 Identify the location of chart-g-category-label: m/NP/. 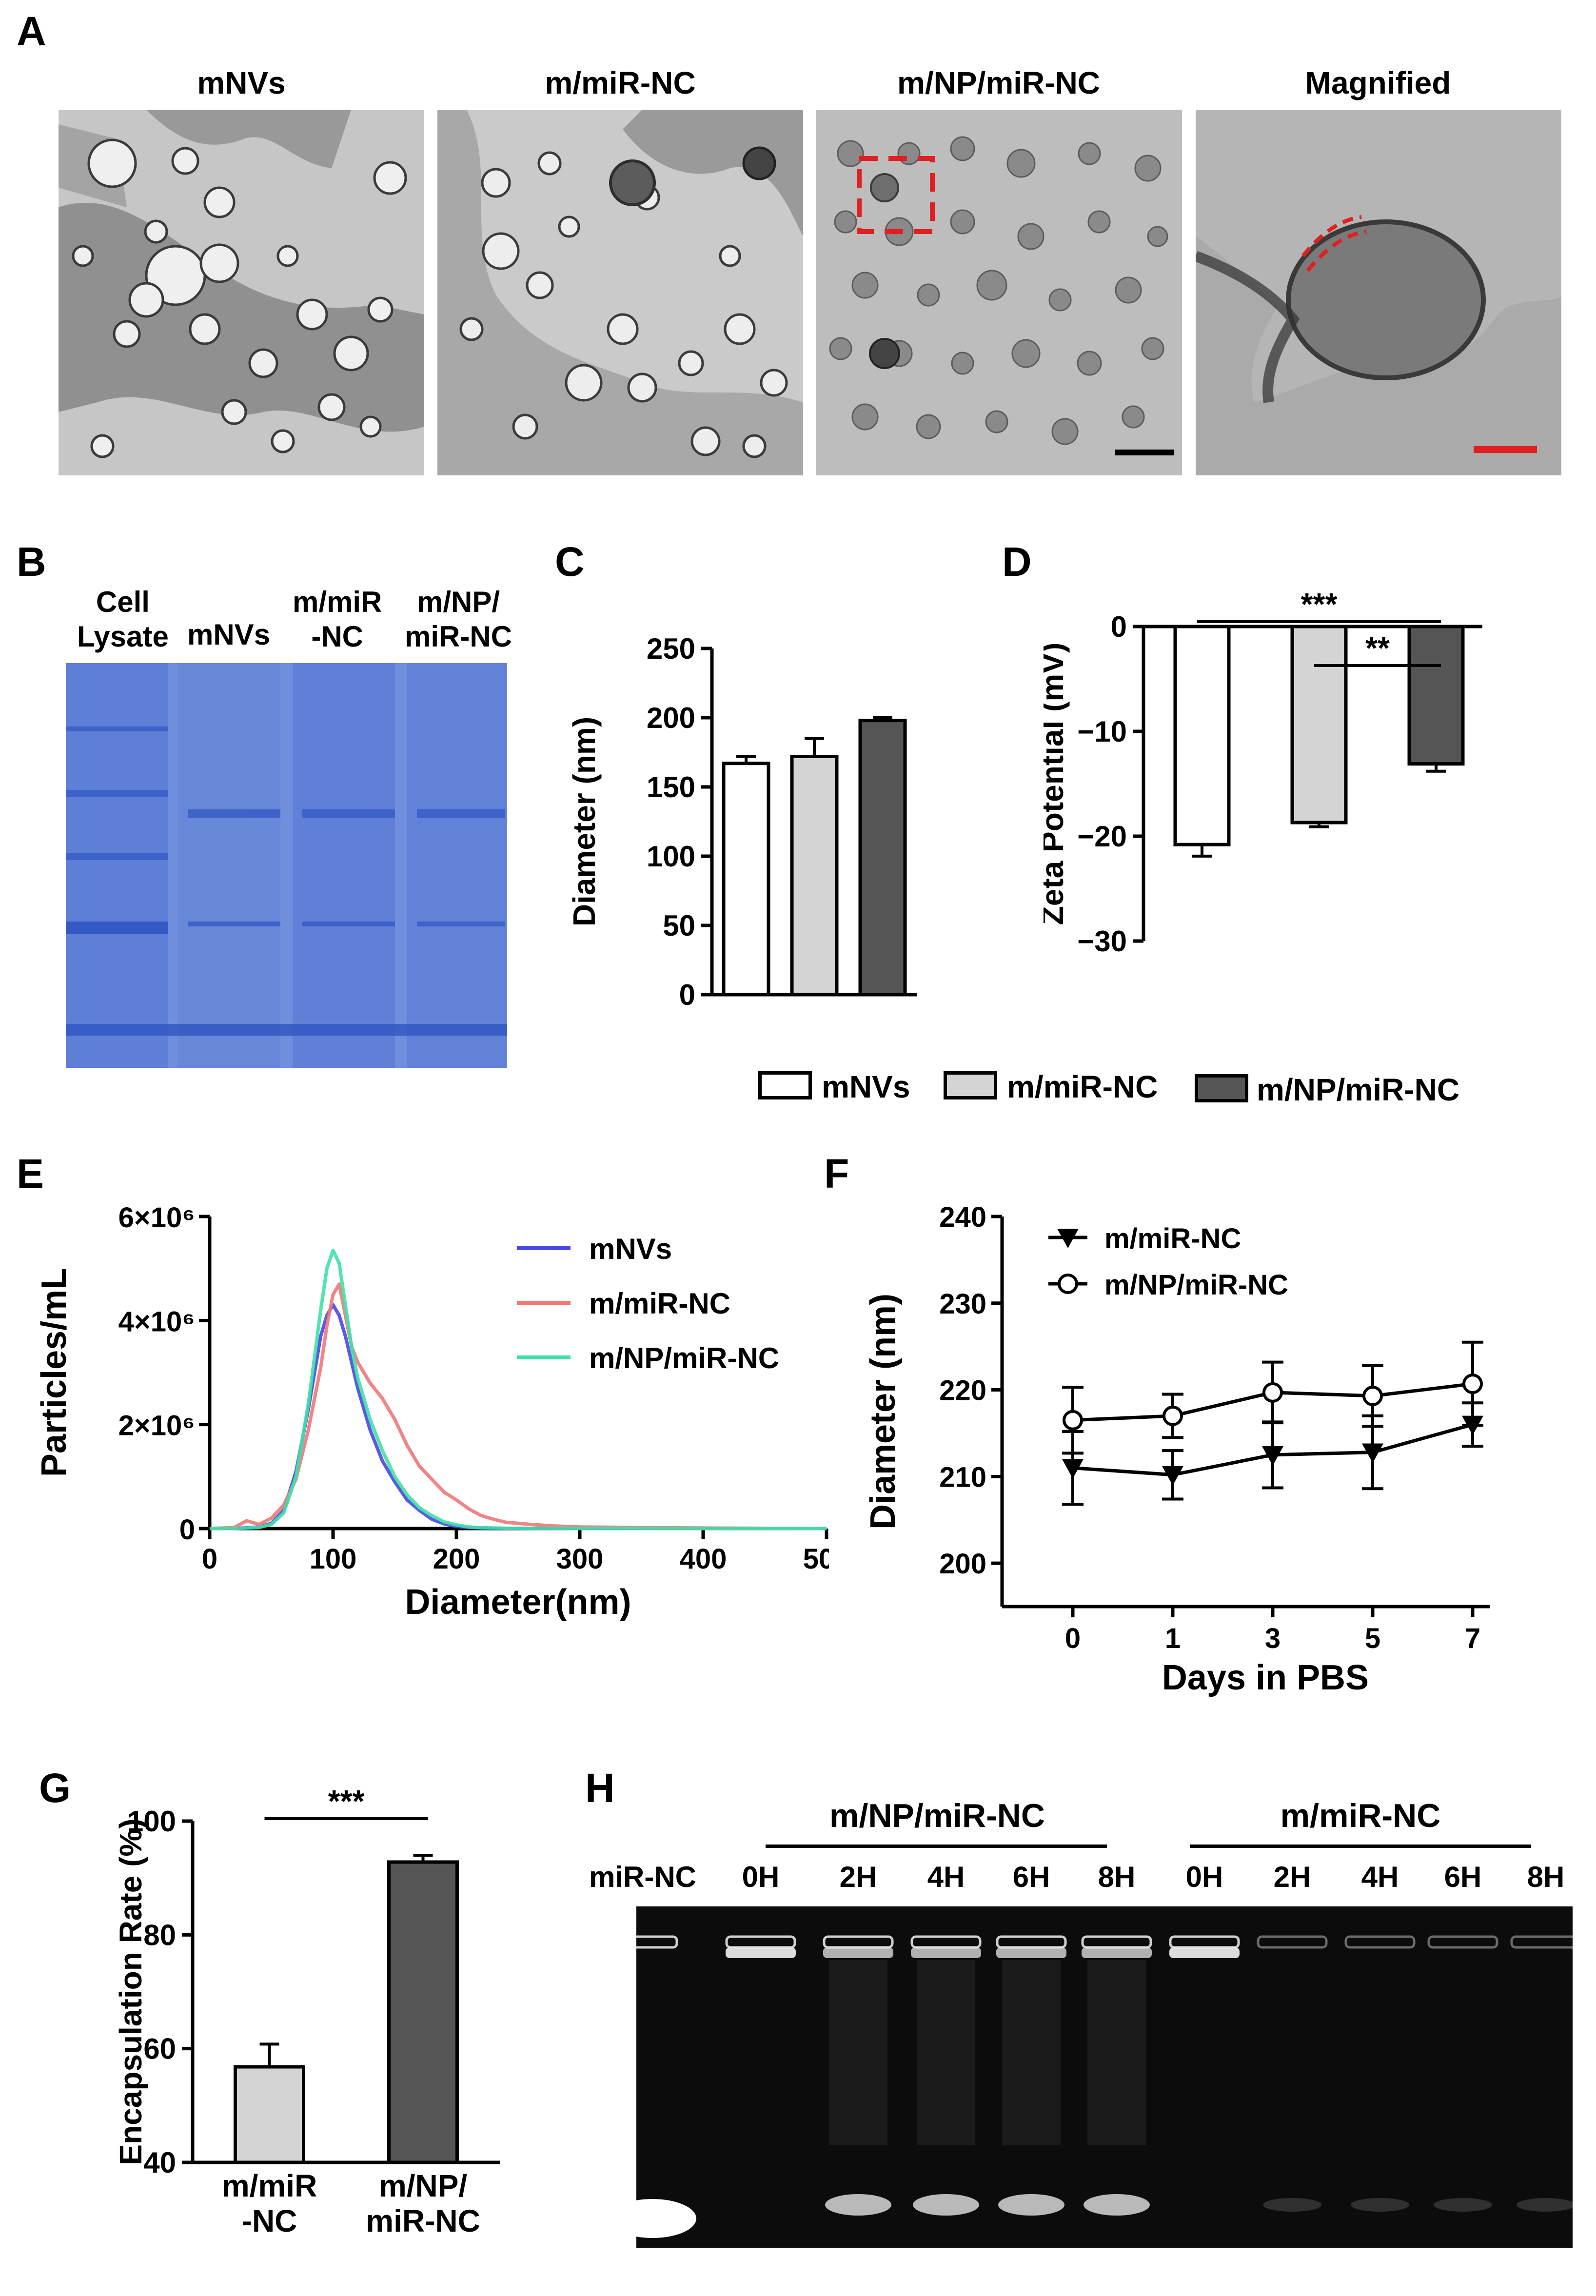
(423, 2185).